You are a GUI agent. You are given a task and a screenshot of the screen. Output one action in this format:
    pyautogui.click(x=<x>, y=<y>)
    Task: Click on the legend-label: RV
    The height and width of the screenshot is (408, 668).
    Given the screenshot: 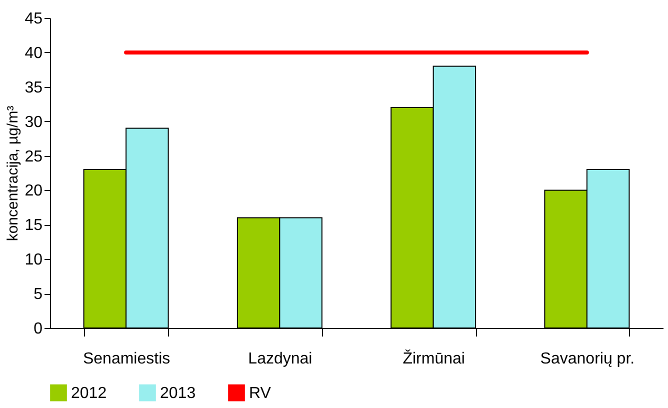 What is the action you would take?
    pyautogui.click(x=260, y=393)
    